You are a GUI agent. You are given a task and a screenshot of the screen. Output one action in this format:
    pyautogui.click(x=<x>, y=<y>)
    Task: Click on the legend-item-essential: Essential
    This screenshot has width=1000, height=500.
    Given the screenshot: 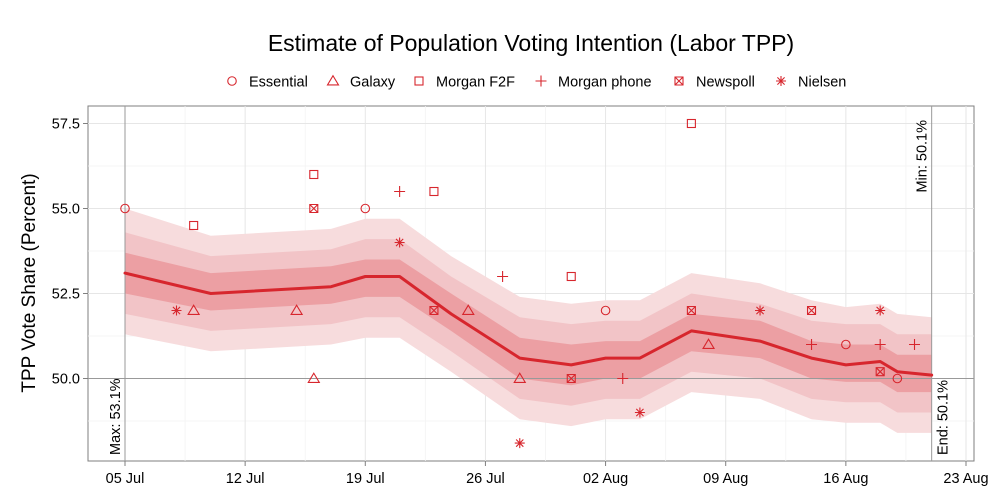 What is the action you would take?
    pyautogui.click(x=267, y=83)
    